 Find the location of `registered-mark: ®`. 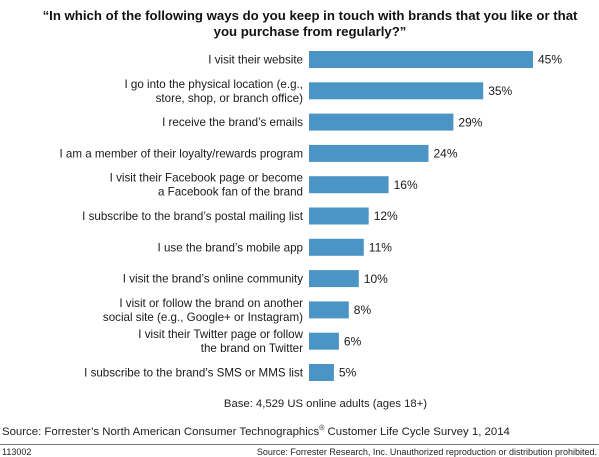

registered-mark: ® is located at coordinates (322, 428).